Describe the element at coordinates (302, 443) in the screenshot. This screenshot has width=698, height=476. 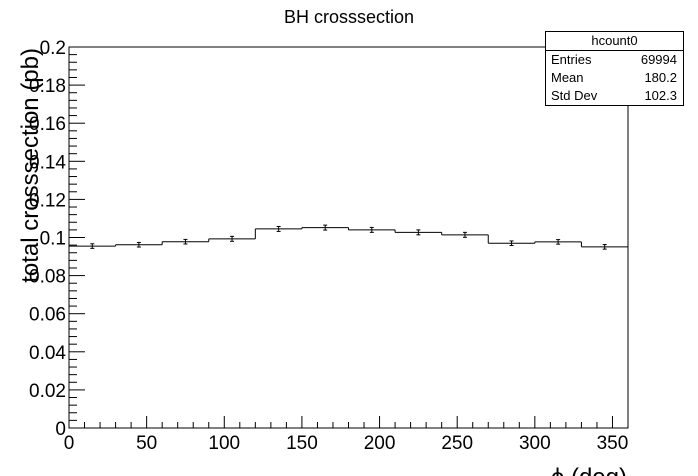
I see `x-tick-label: 150` at that location.